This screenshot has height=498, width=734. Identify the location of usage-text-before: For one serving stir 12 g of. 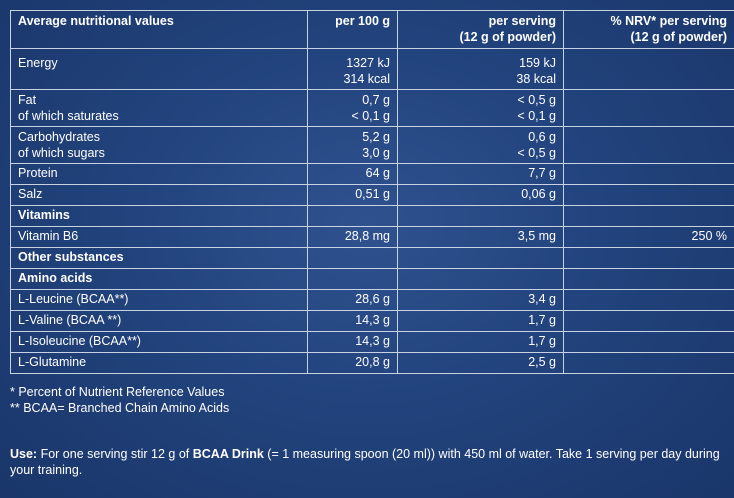
(115, 454).